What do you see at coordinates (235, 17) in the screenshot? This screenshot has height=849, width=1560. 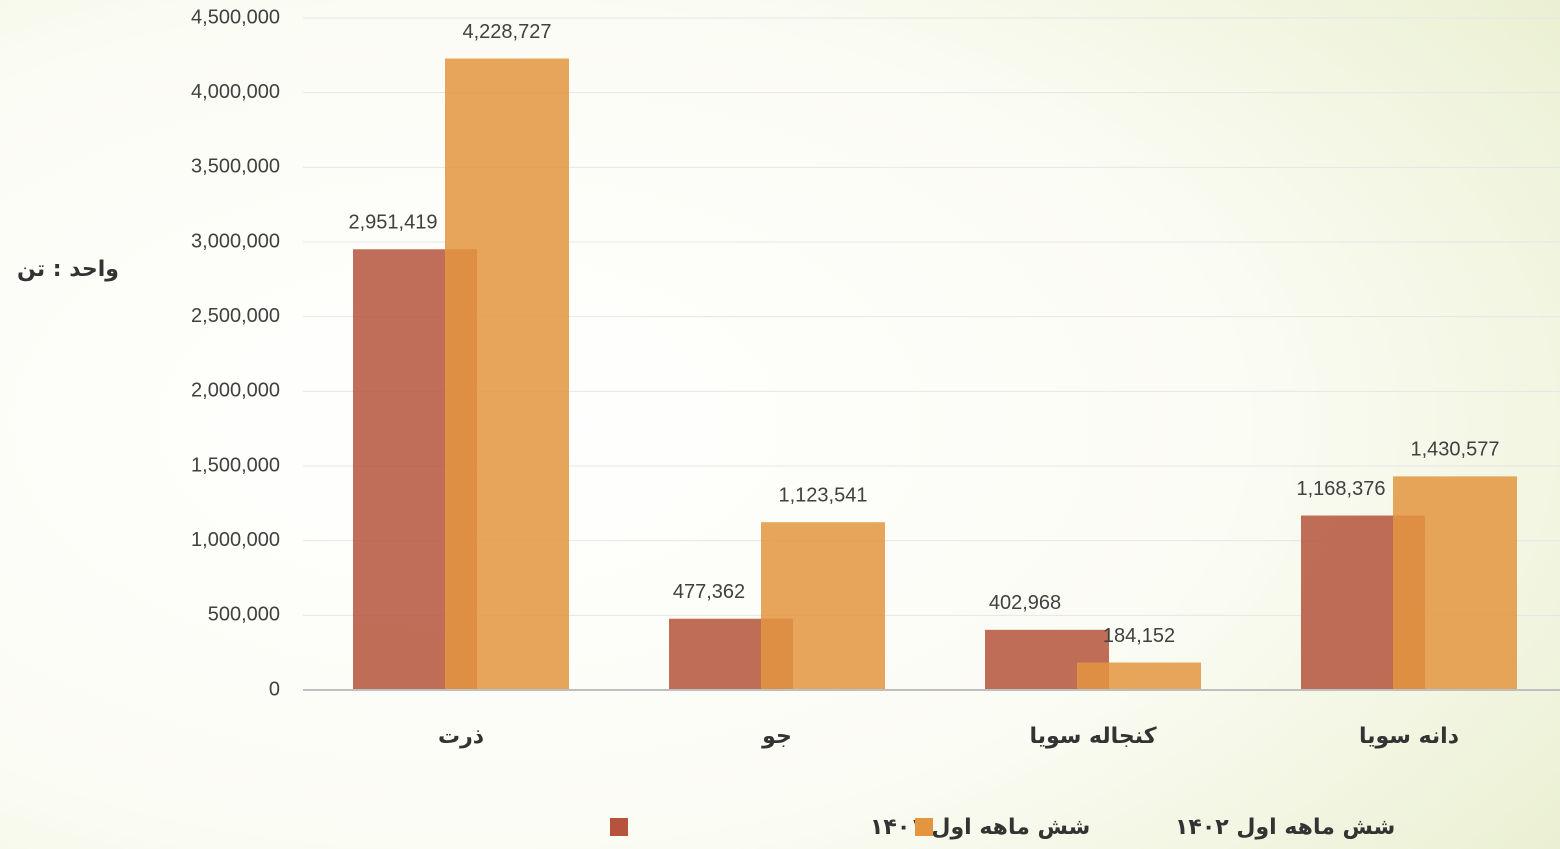 I see `y-tick-label: 4,500,000` at bounding box center [235, 17].